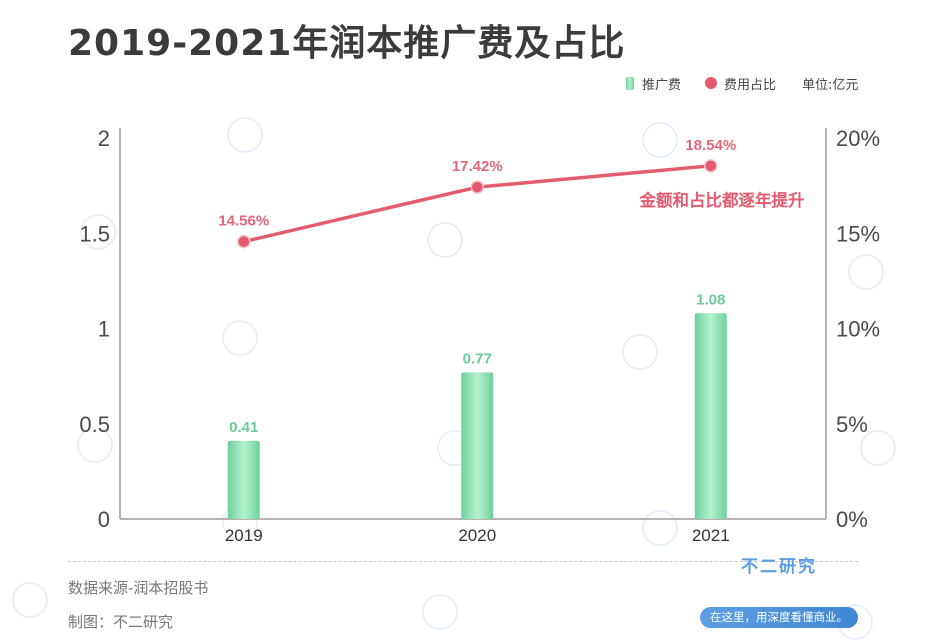 This screenshot has width=940, height=644. I want to click on footer-divider, so click(463, 561).